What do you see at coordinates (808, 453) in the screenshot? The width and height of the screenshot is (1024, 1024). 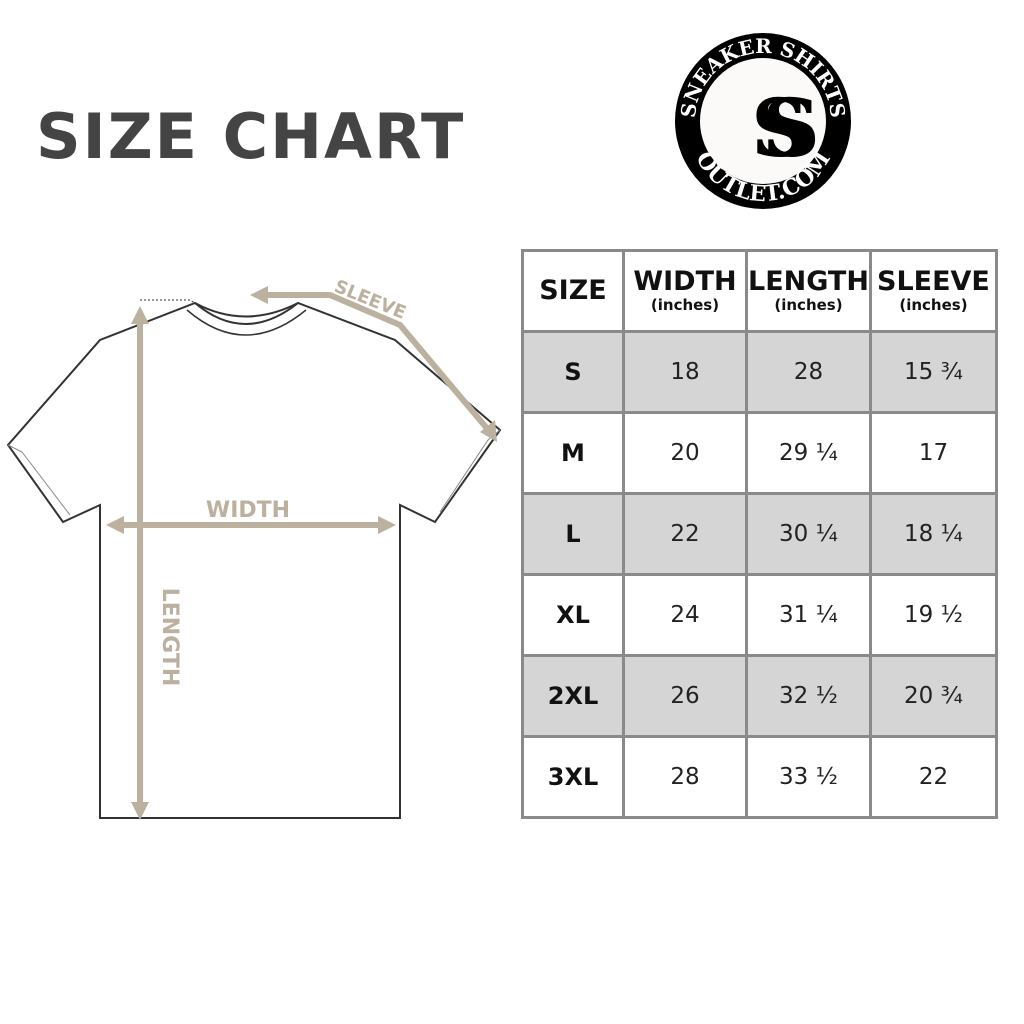 I see `cell-length: 29 ¼` at bounding box center [808, 453].